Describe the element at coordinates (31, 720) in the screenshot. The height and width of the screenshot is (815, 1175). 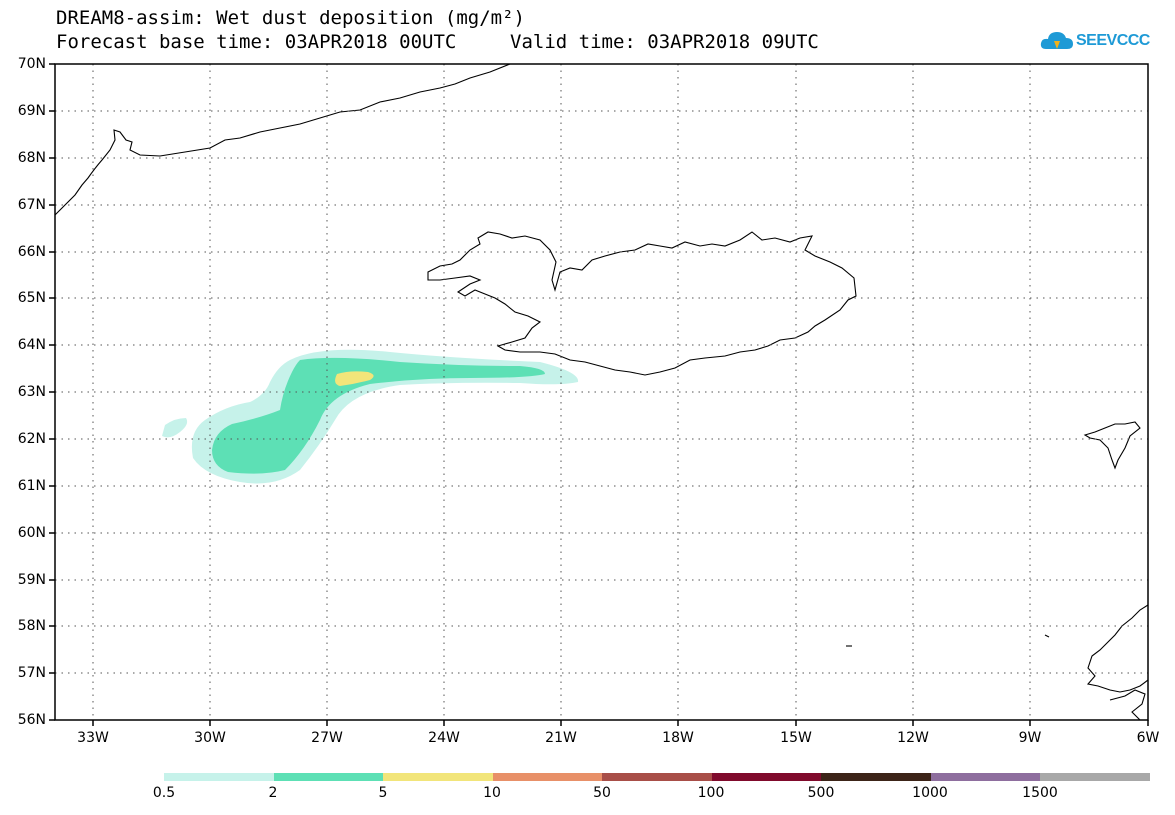
I see `lat-label: 56N` at that location.